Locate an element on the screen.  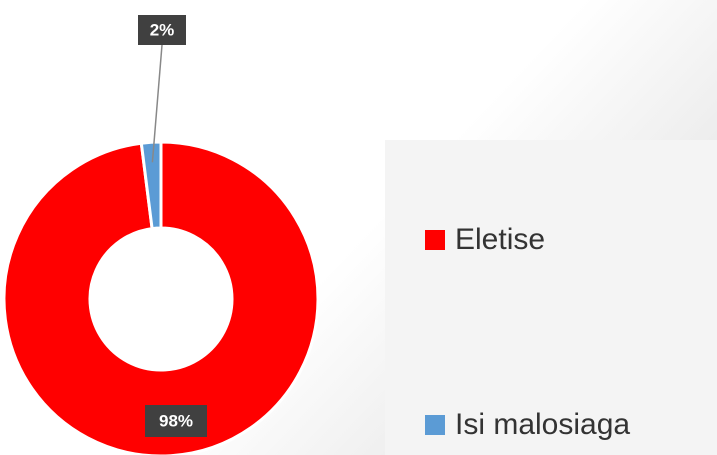
data-label: 2% is located at coordinates (162, 29).